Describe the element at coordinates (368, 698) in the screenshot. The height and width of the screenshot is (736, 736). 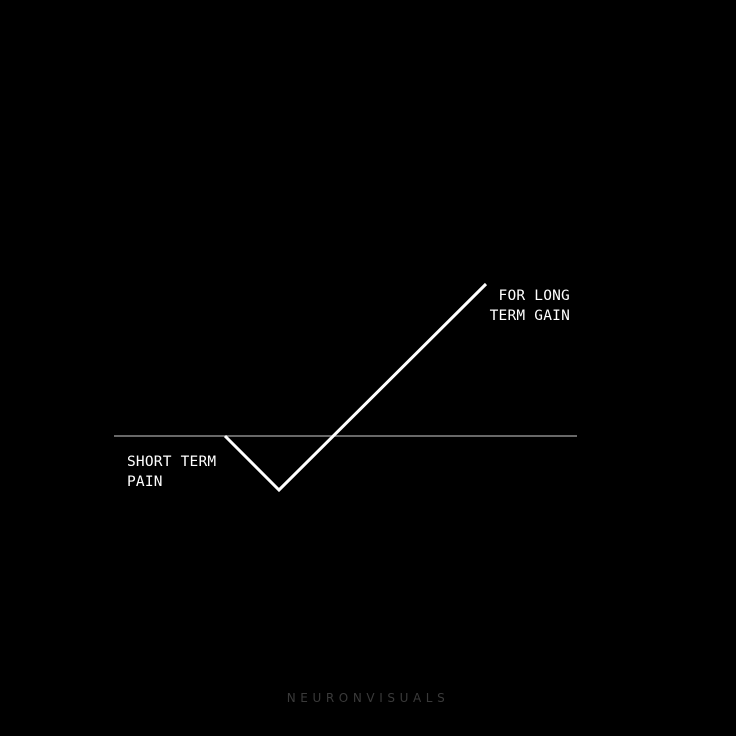
I see `watermark-text: NEURONVISUALS` at that location.